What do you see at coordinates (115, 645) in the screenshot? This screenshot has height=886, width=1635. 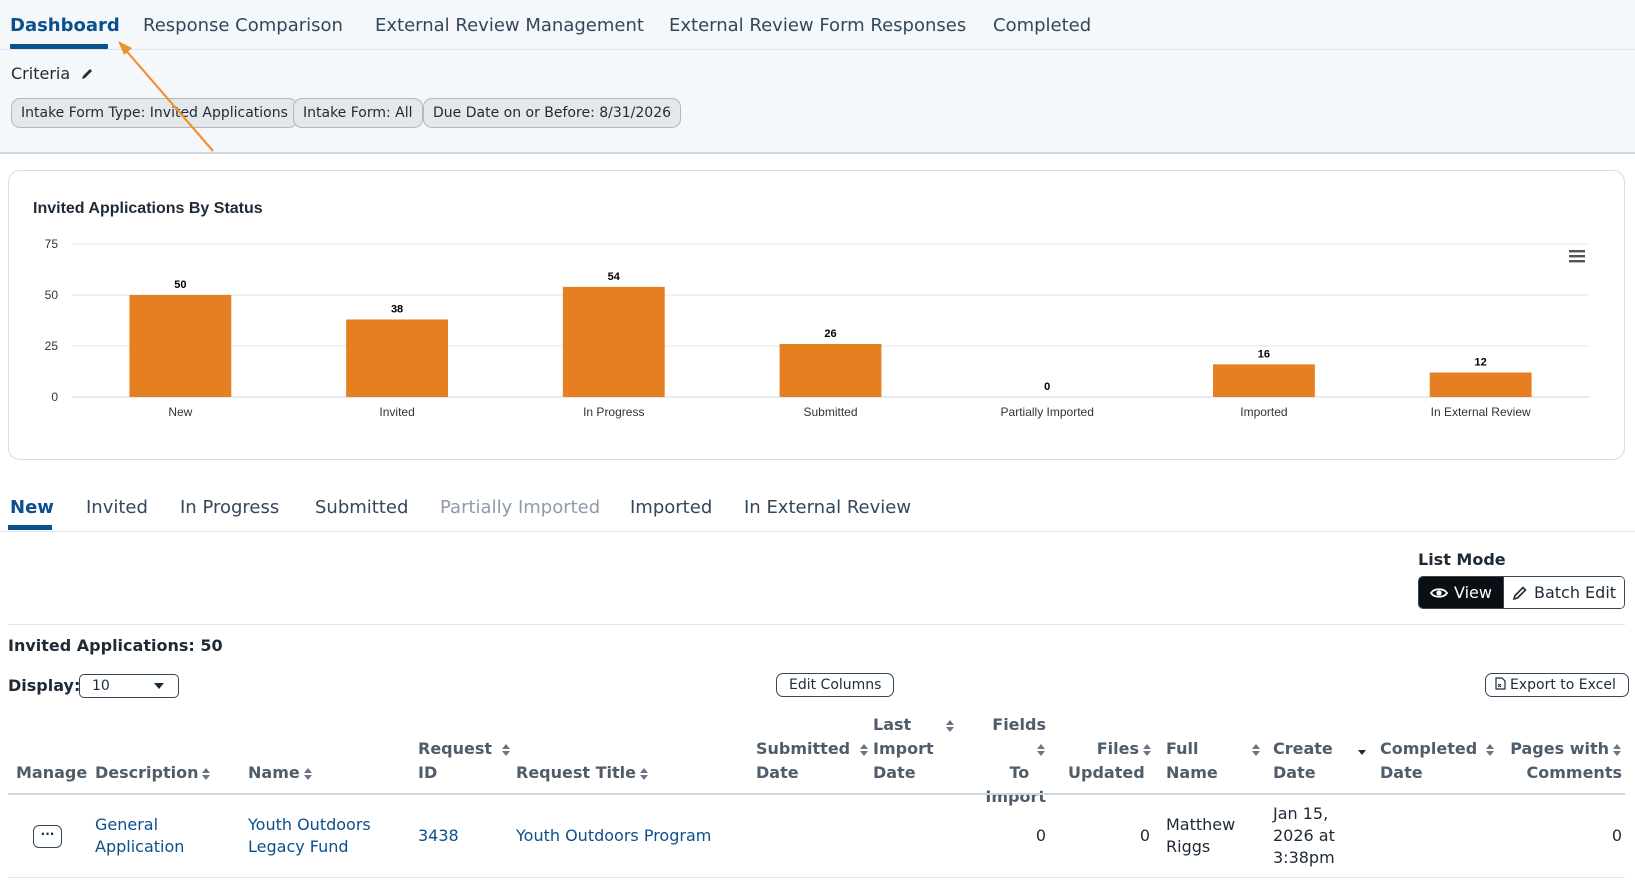 I see `invited-applications-count: Invited Applications: 50` at bounding box center [115, 645].